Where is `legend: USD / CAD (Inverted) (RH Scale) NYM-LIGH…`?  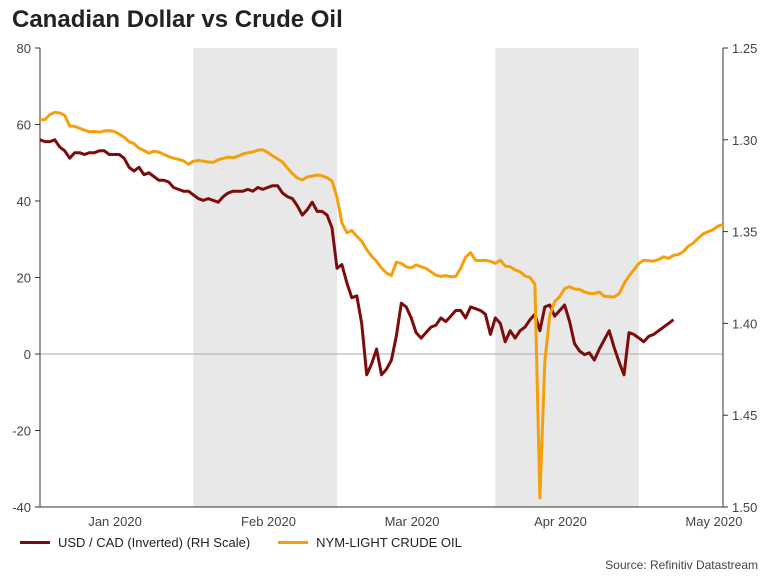 legend: USD / CAD (Inverted) (RH Scale) NYM-LIGH… is located at coordinates (255, 542).